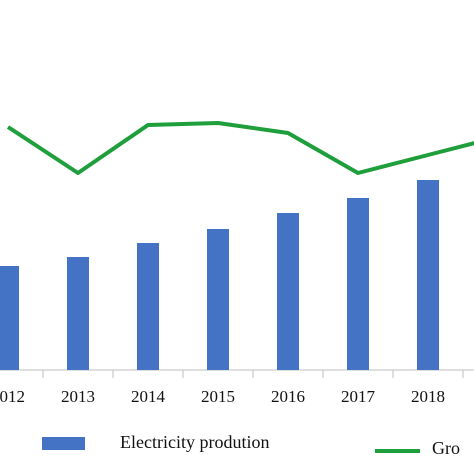 The width and height of the screenshot is (474, 474). Describe the element at coordinates (63, 443) in the screenshot. I see `legend-swatch` at that location.